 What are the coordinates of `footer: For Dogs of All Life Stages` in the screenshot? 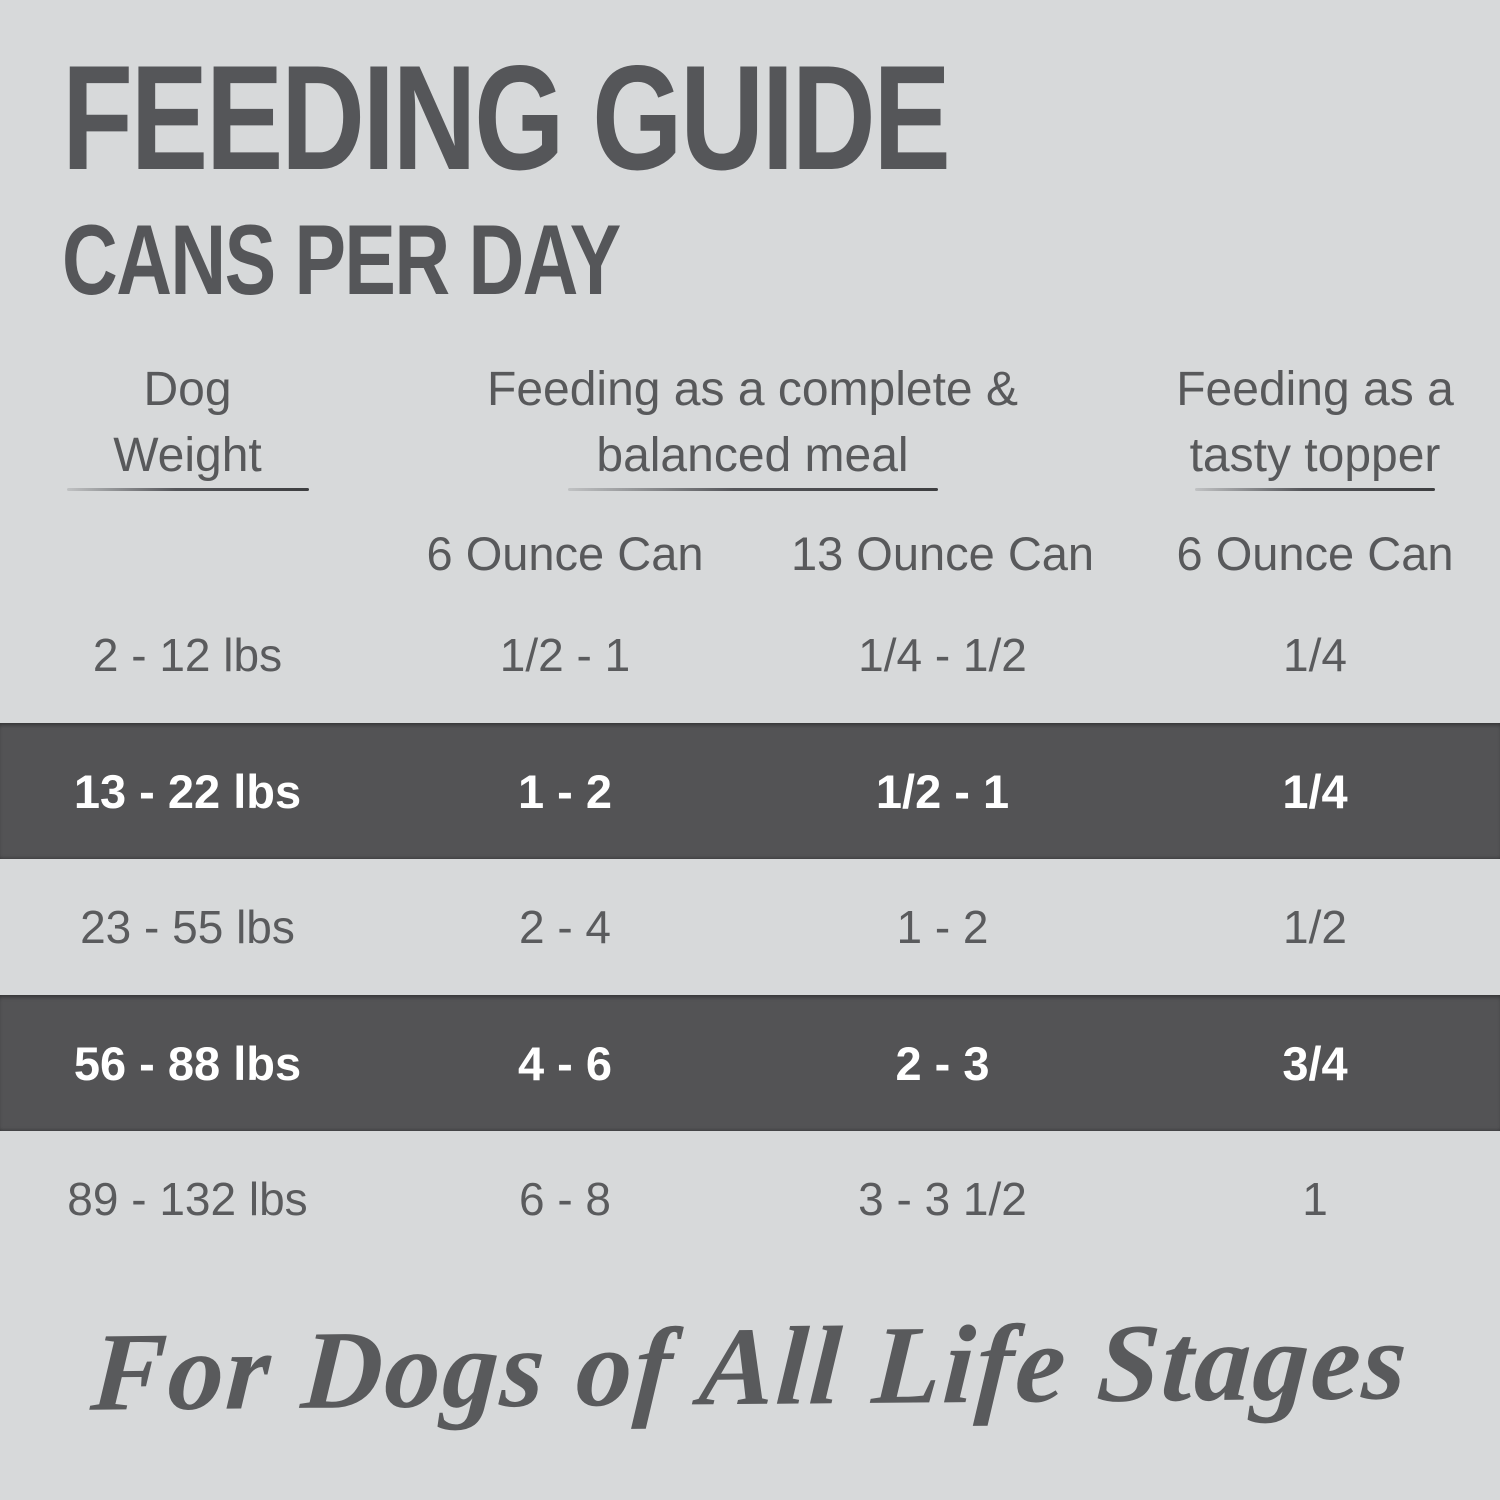 It's located at (750, 1367).